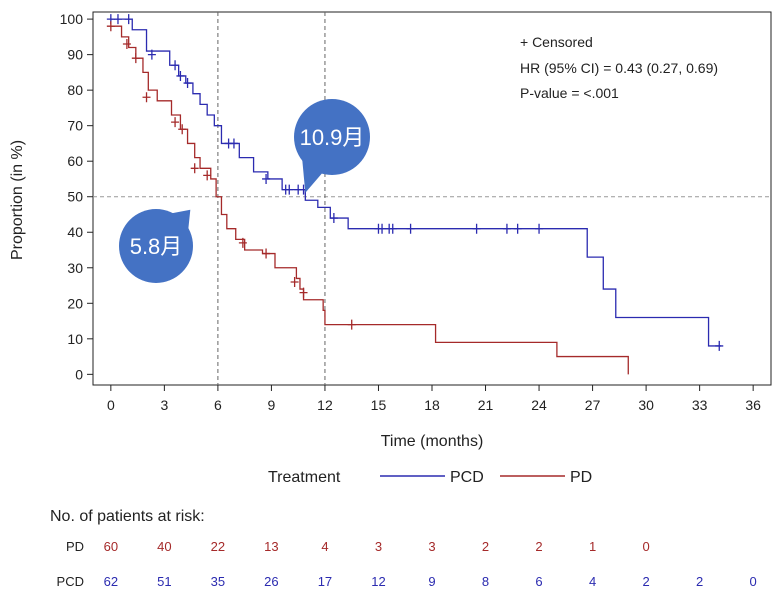  What do you see at coordinates (271, 581) in the screenshot?
I see `risk-value-pcd: 26` at bounding box center [271, 581].